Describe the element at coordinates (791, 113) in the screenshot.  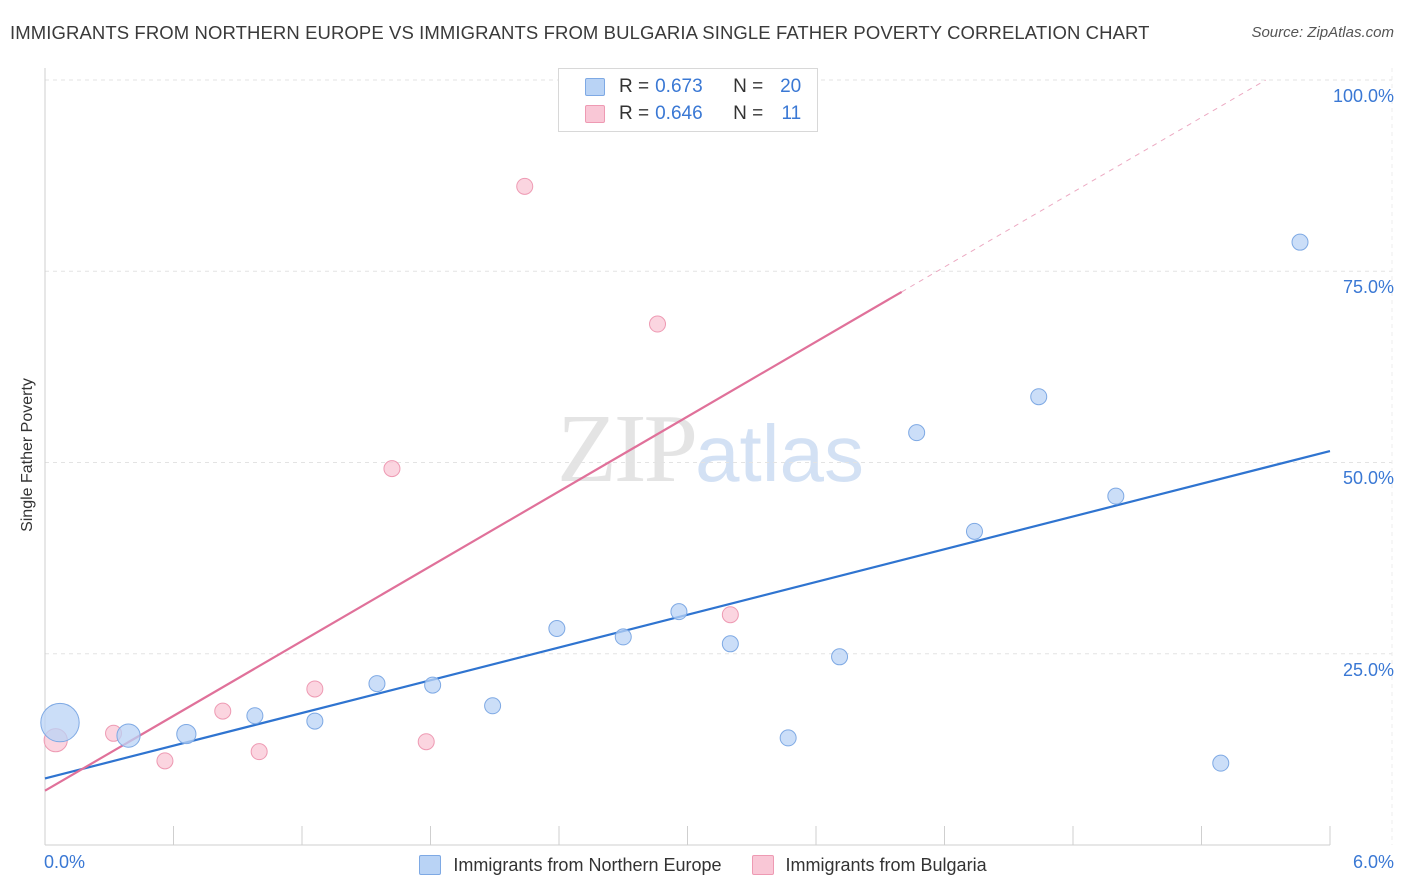
I see `n-value: 11` at that location.